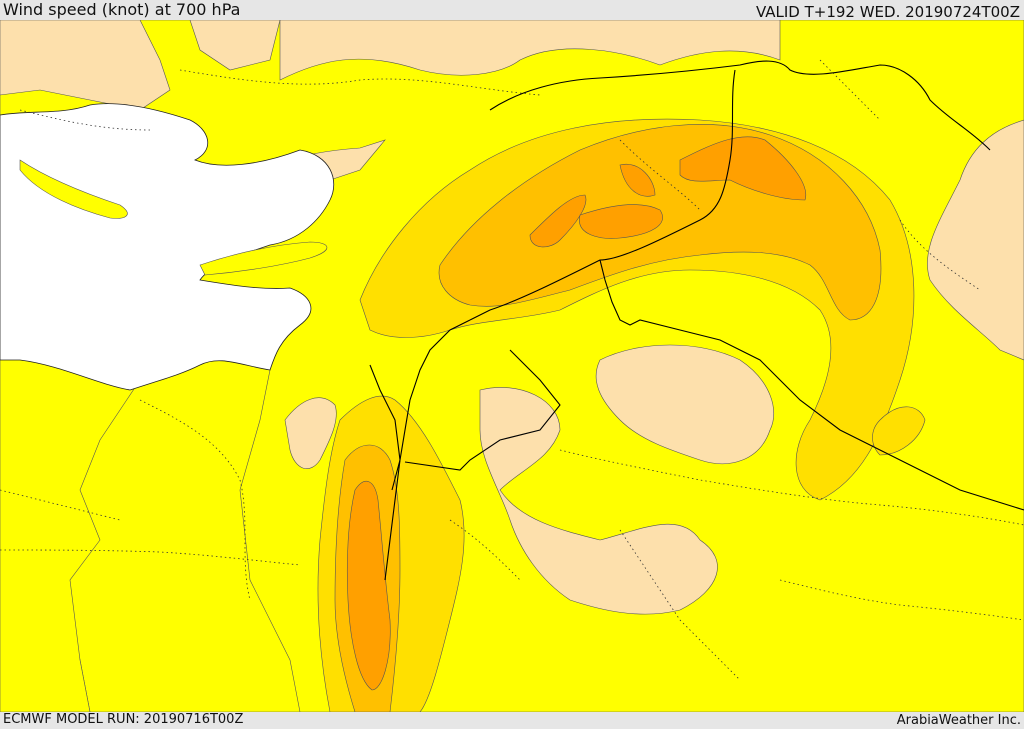 The image size is (1024, 729). I want to click on valid-time-label: VALID T+192 WED. 20190724T00Z, so click(887, 12).